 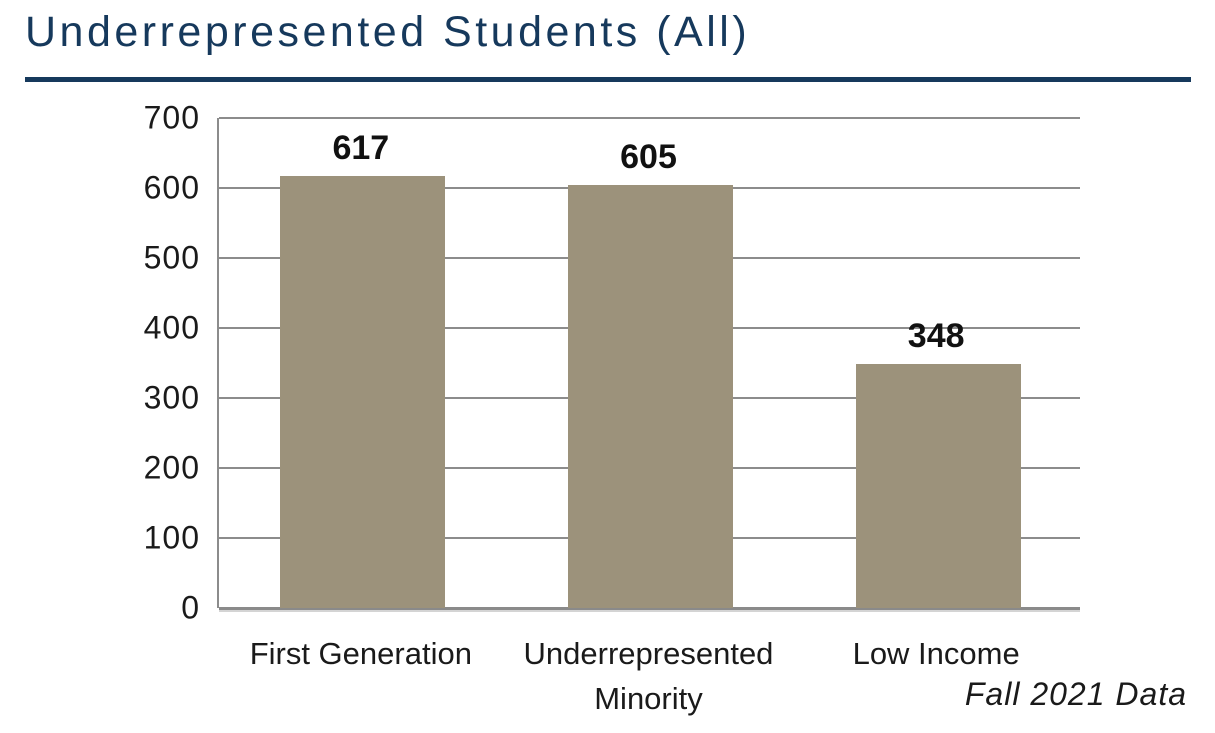 I want to click on title-underline, so click(x=608, y=79).